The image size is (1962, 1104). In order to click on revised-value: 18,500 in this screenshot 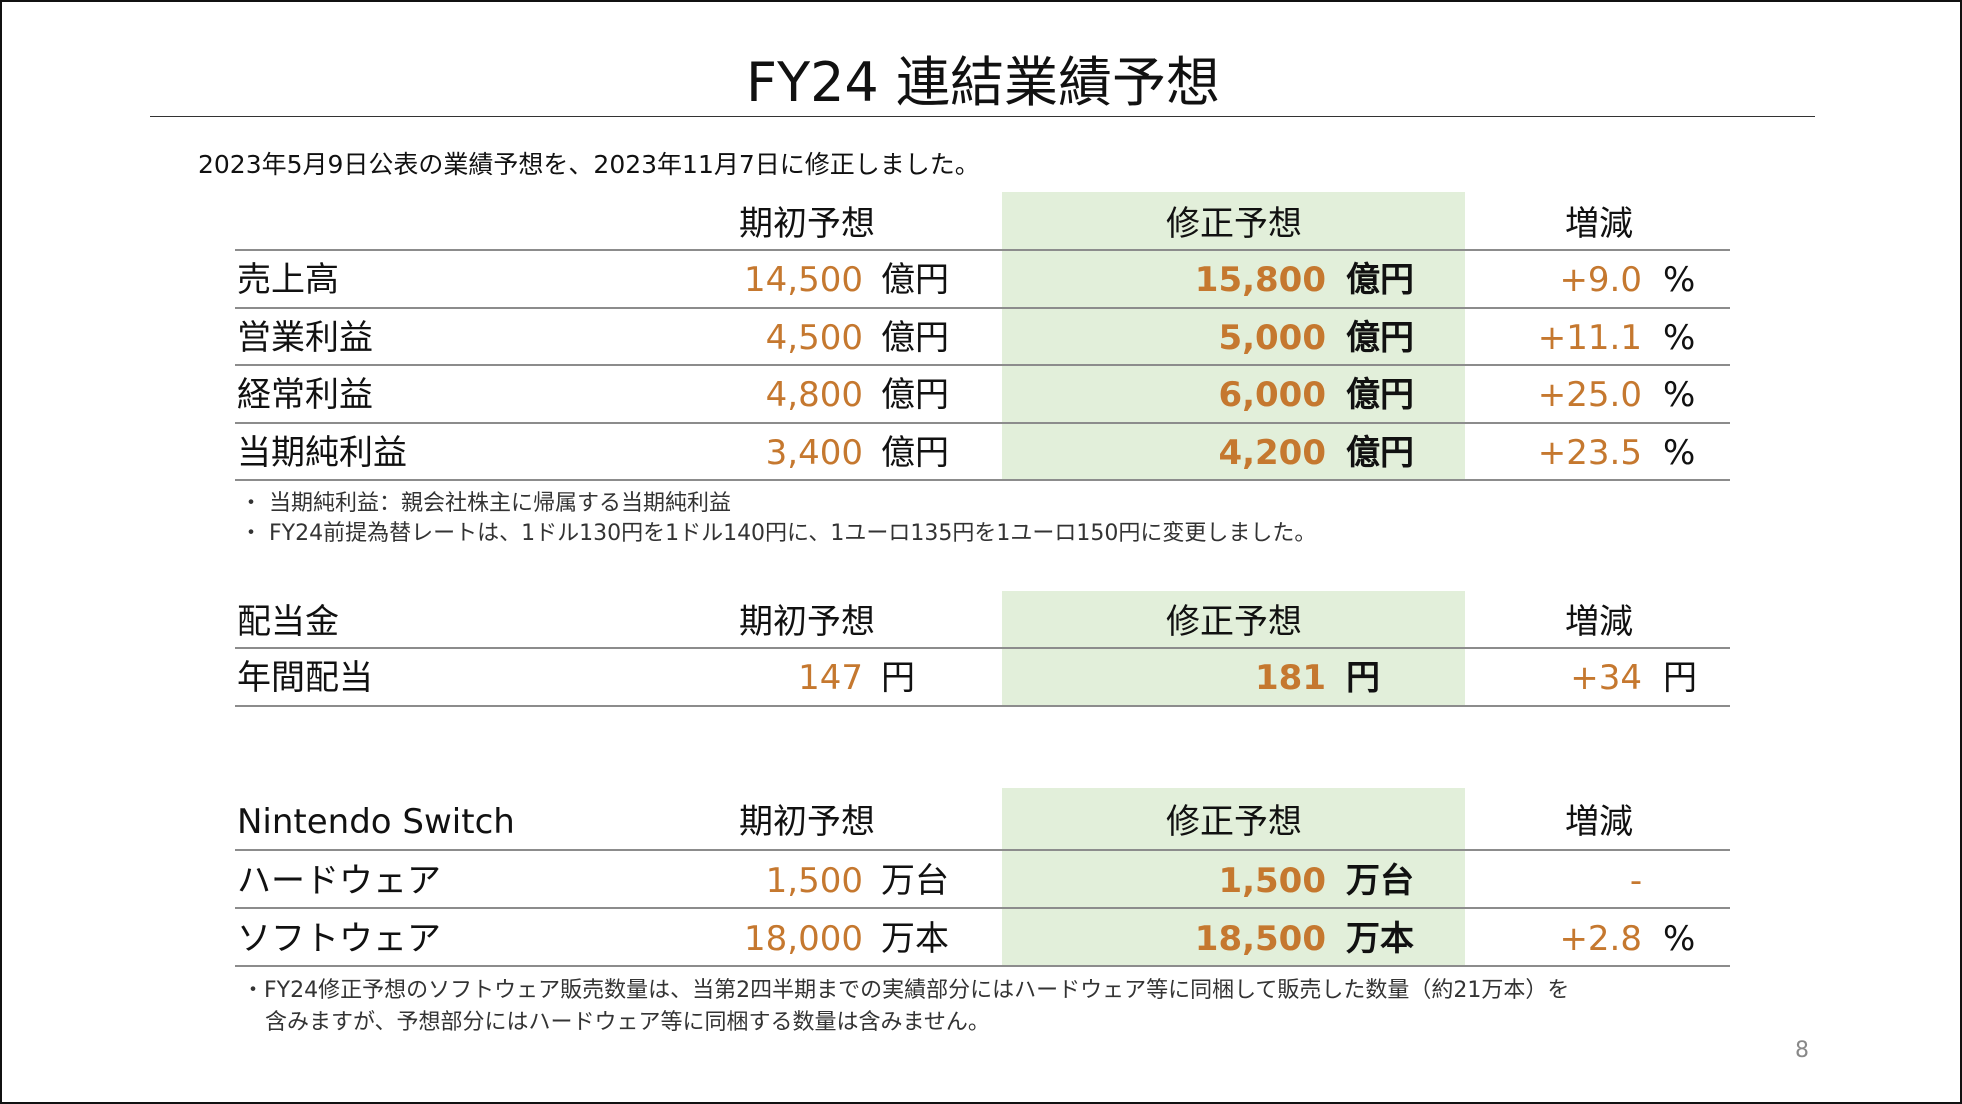, I will do `click(1260, 939)`.